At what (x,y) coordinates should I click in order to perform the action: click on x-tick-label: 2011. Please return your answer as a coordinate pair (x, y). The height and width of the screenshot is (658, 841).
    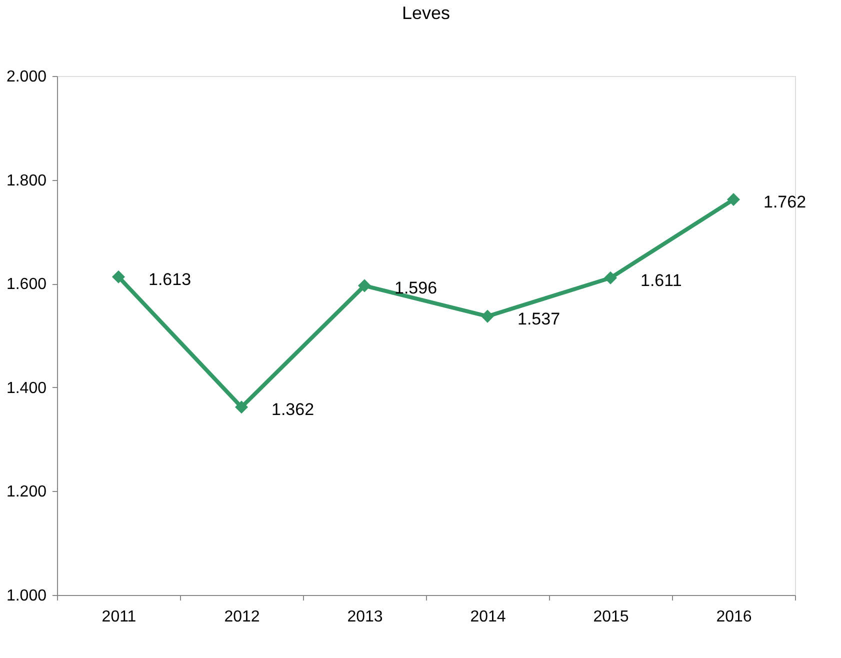
    Looking at the image, I should click on (119, 617).